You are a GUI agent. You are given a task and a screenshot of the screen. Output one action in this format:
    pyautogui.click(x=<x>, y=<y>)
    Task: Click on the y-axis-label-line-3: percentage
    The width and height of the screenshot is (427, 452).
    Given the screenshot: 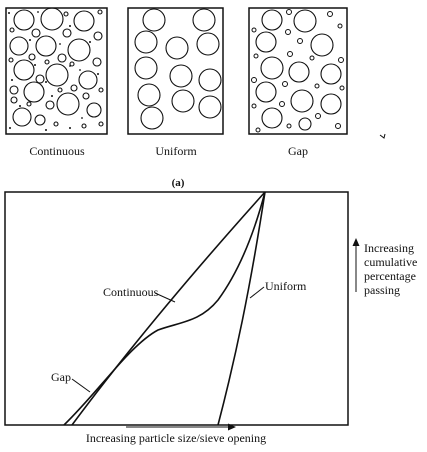 What is the action you would take?
    pyautogui.click(x=390, y=276)
    